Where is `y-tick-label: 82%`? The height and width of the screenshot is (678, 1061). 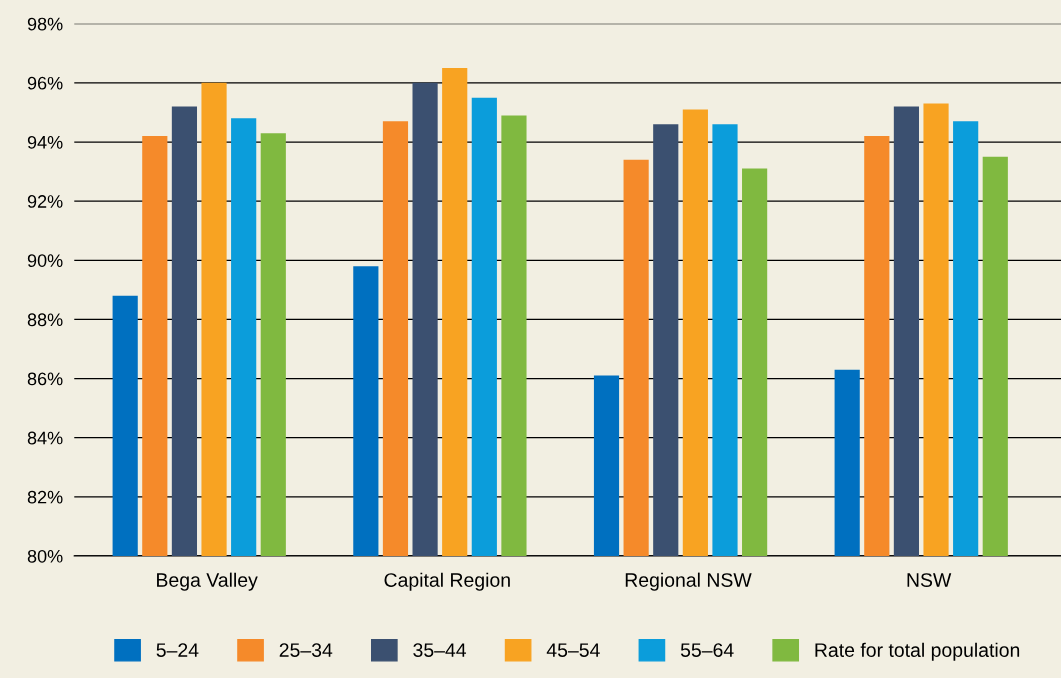
y-tick-label: 82% is located at coordinates (45, 497).